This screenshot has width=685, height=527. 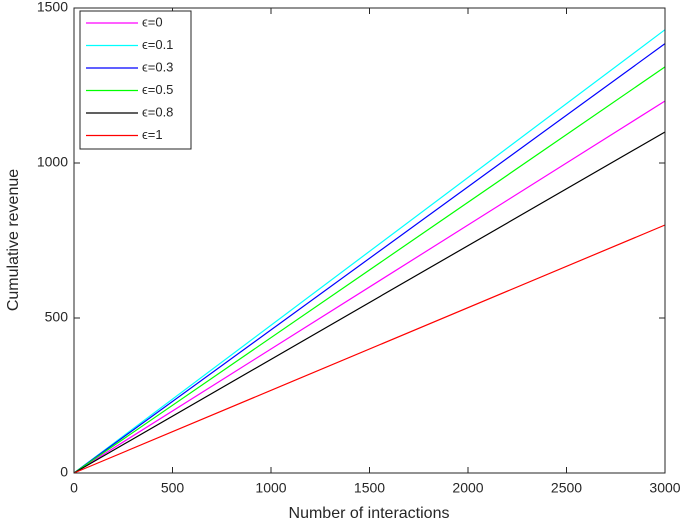 I want to click on legend-box, so click(x=135, y=80).